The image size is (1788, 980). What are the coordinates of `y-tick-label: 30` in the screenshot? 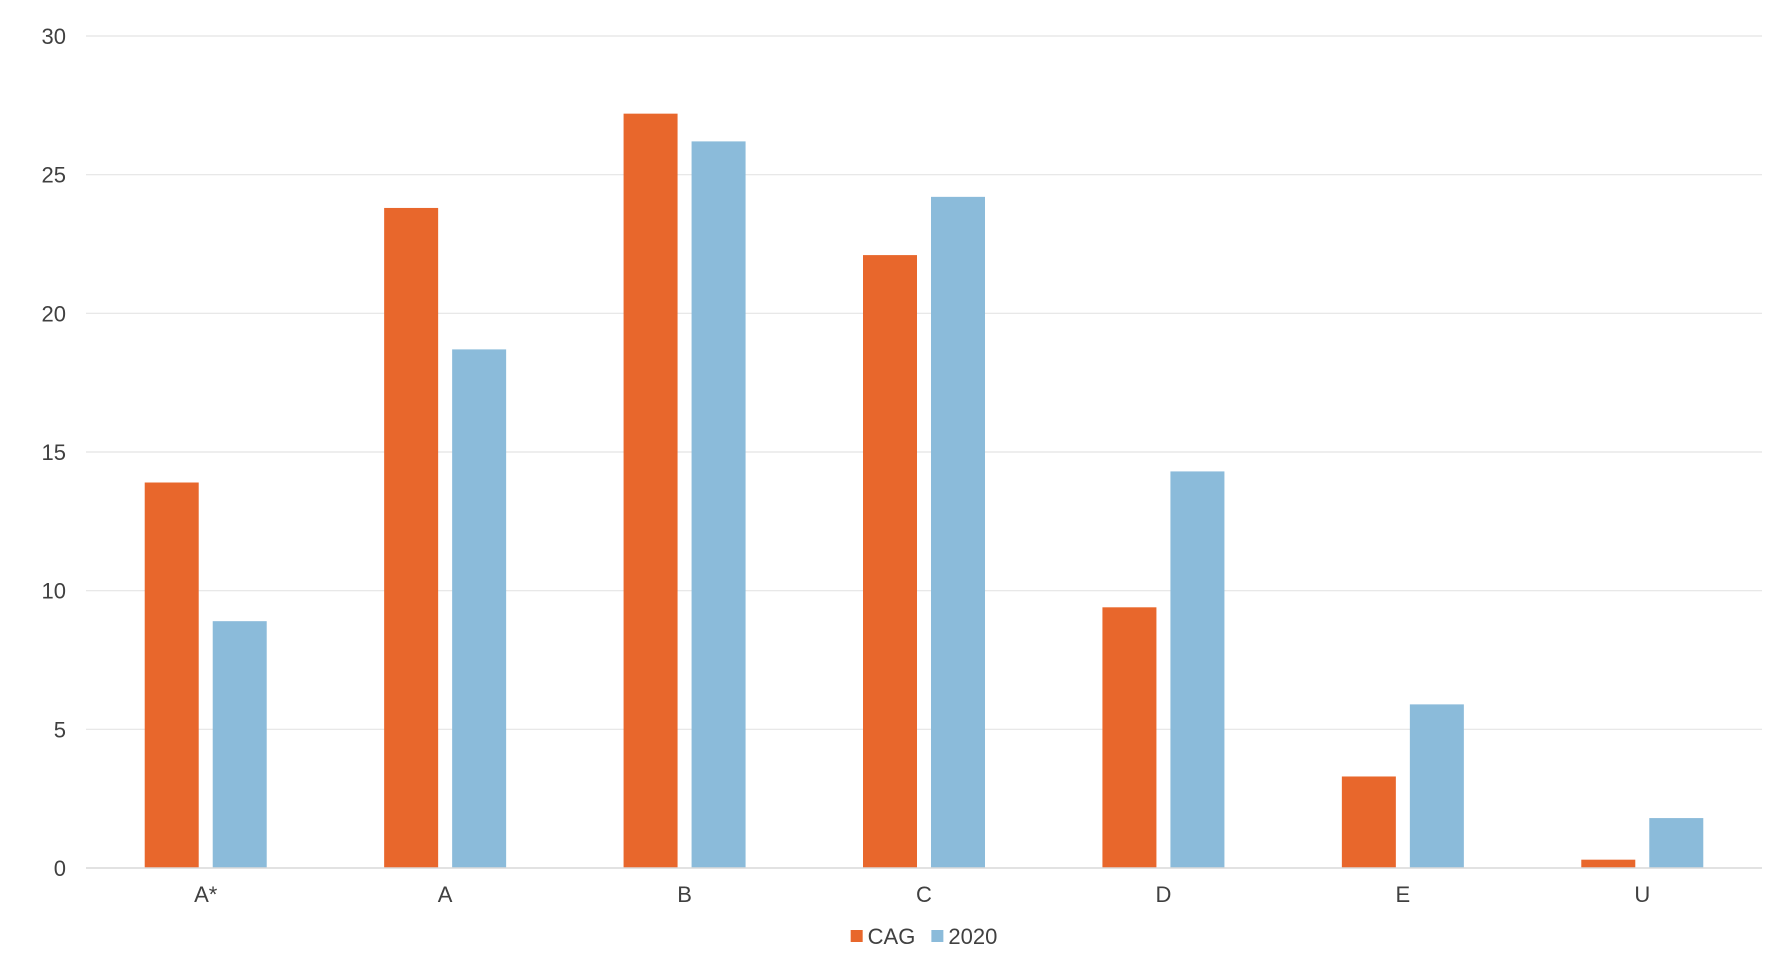 It's located at (54, 36).